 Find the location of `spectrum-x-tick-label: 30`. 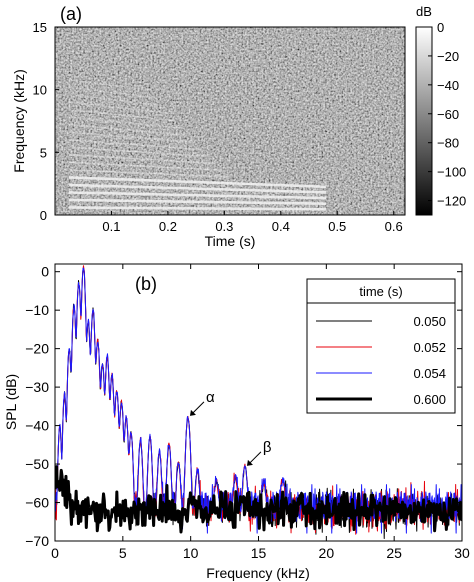

spectrum-x-tick-label: 30 is located at coordinates (462, 553).